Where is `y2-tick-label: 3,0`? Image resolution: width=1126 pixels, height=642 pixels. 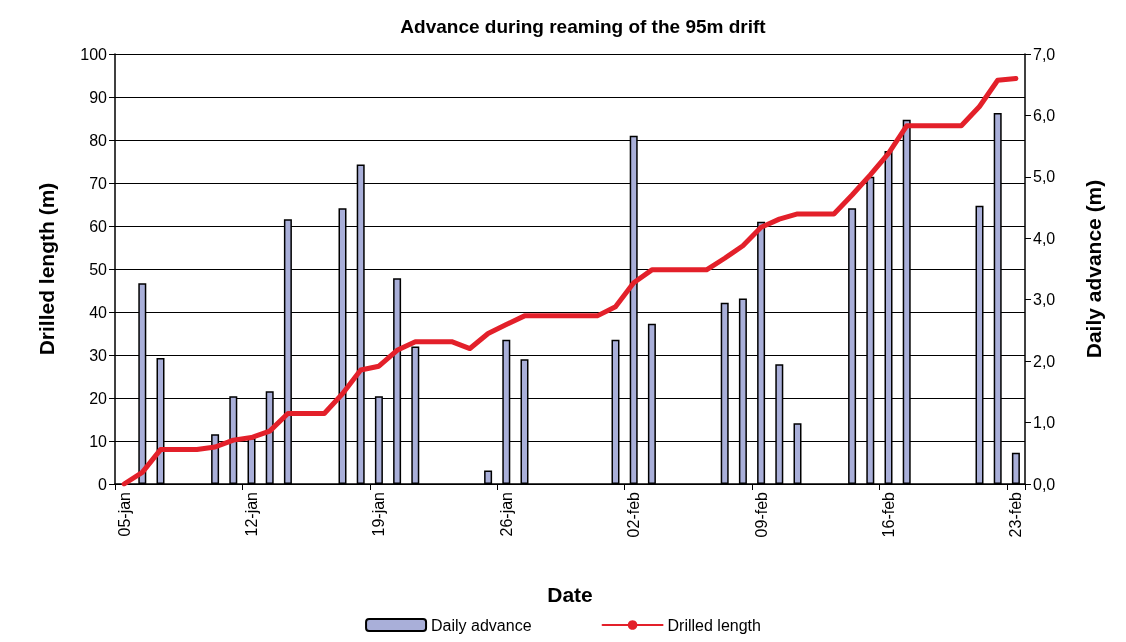
y2-tick-label: 3,0 is located at coordinates (1044, 300).